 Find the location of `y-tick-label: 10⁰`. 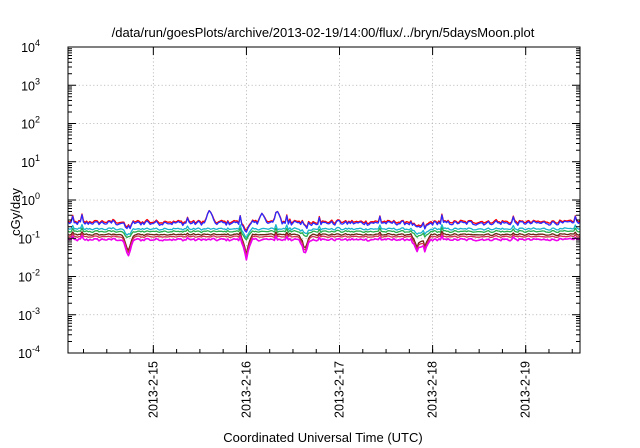

y-tick-label: 10⁰ is located at coordinates (30, 199).